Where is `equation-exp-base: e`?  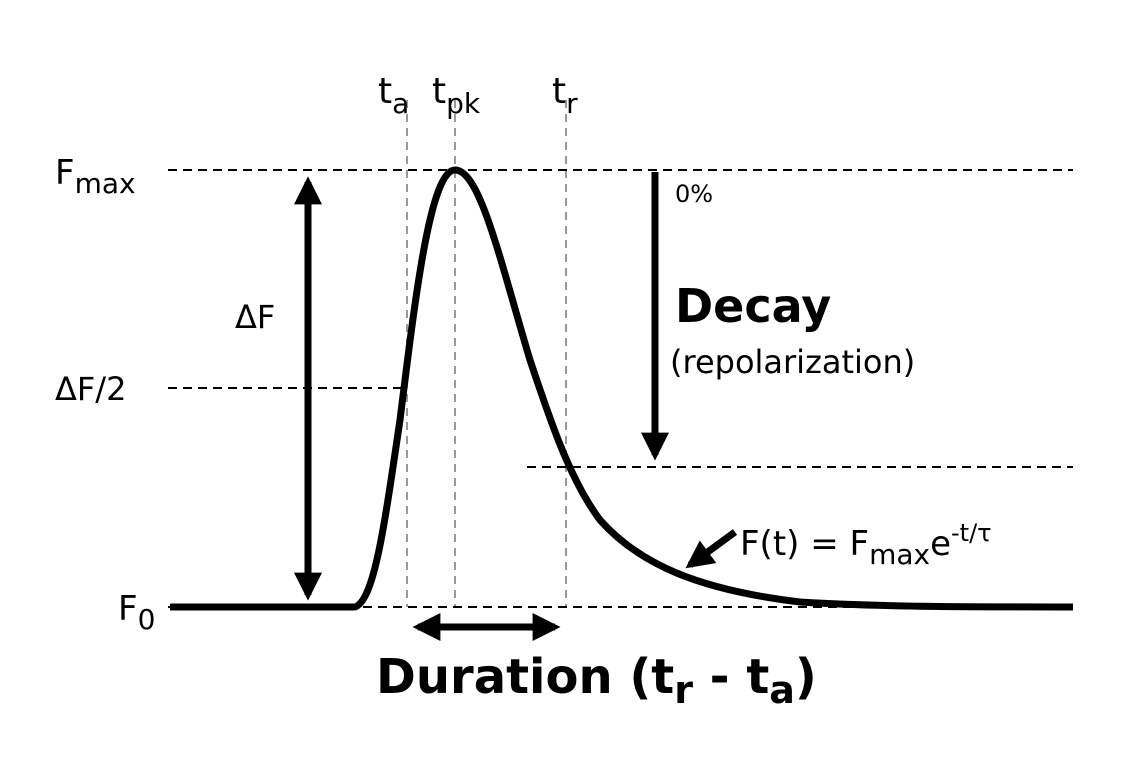
equation-exp-base: e is located at coordinates (940, 544).